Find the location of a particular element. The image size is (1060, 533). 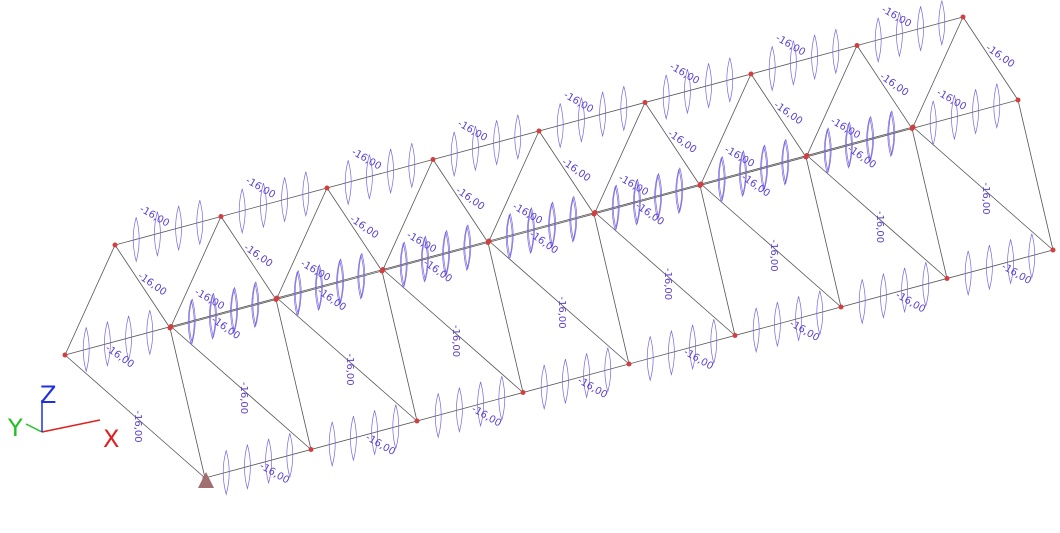

z-label: Z is located at coordinates (48, 395).